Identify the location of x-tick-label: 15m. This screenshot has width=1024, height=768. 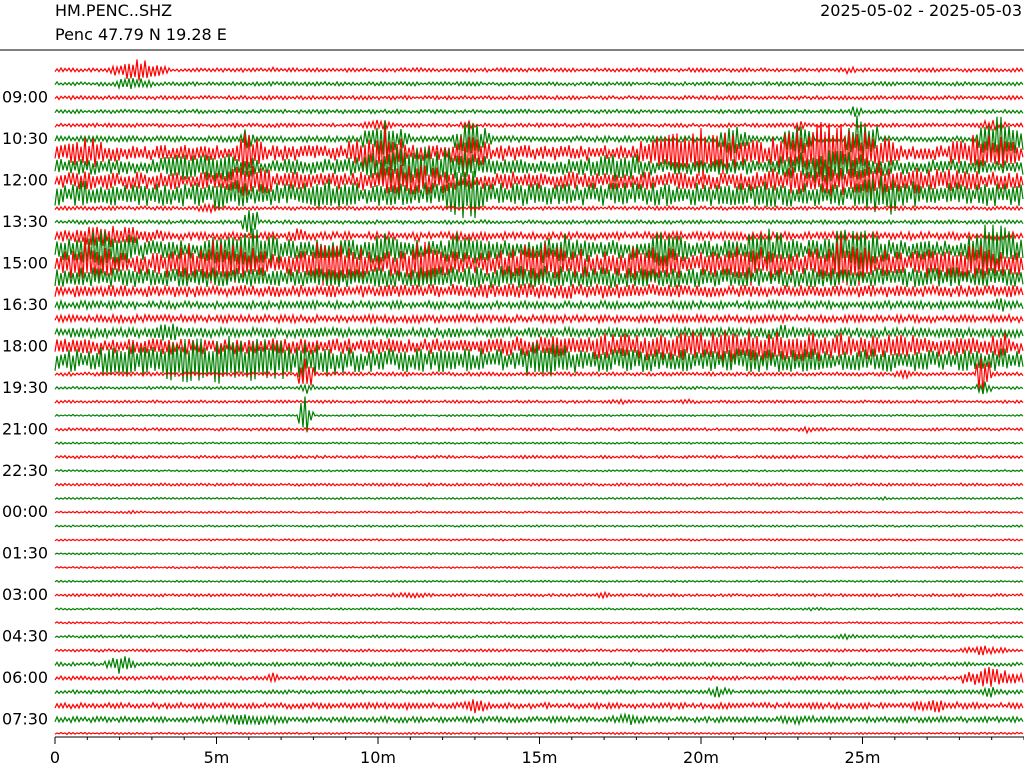
(540, 757).